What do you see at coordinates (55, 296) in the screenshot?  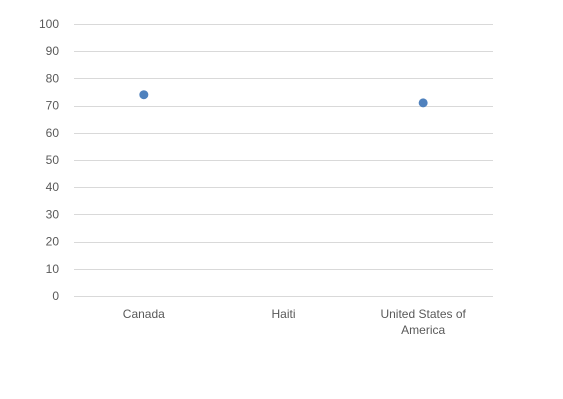 I see `y-tick-label: 0` at bounding box center [55, 296].